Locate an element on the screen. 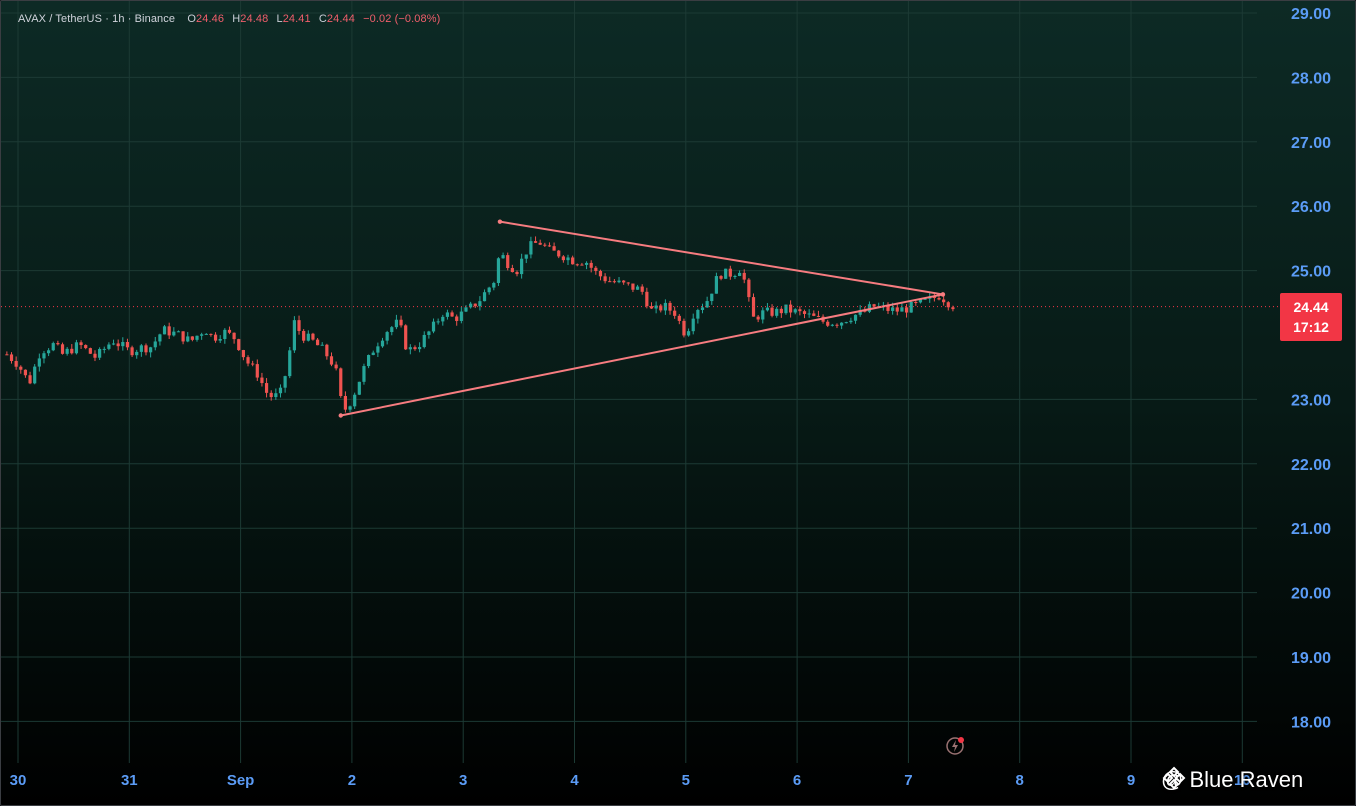 This screenshot has height=806, width=1356. y-tick-label: 29.00 is located at coordinates (1311, 14).